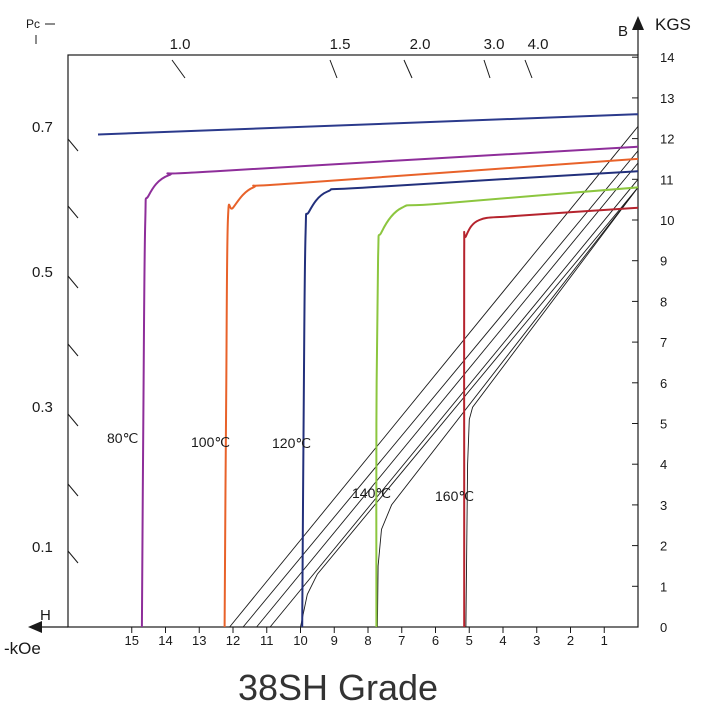 The height and width of the screenshot is (715, 721). What do you see at coordinates (663, 546) in the screenshot?
I see `y-tick-label: 2` at bounding box center [663, 546].